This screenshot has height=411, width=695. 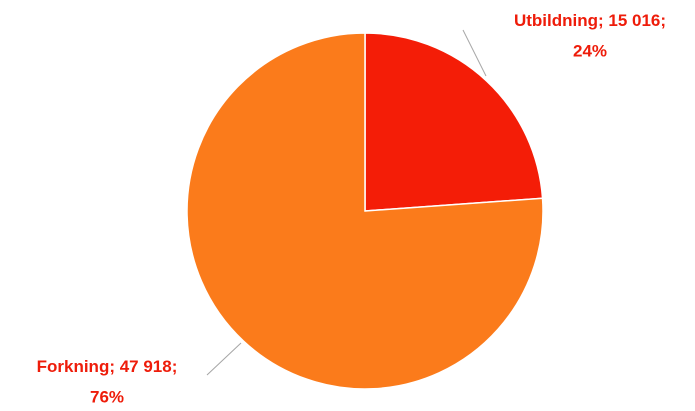 I want to click on data-label-part: Utbildning, so click(x=556, y=20).